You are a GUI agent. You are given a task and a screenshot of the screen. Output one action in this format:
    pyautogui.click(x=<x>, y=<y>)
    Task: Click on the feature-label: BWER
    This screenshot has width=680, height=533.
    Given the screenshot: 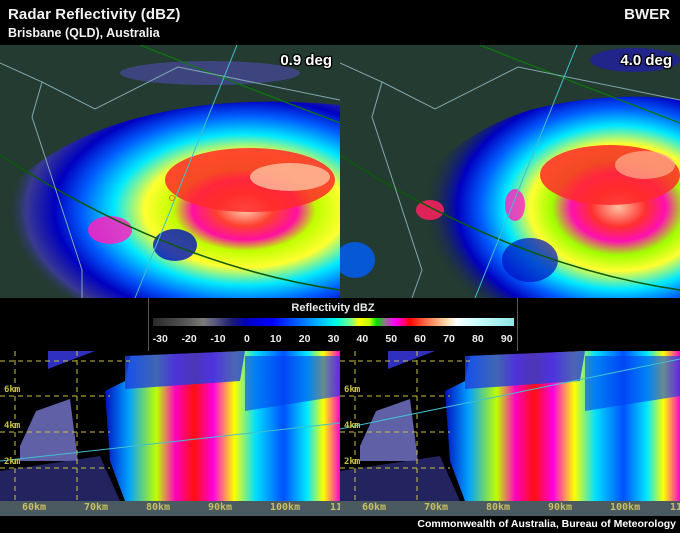 What is the action you would take?
    pyautogui.click(x=647, y=14)
    